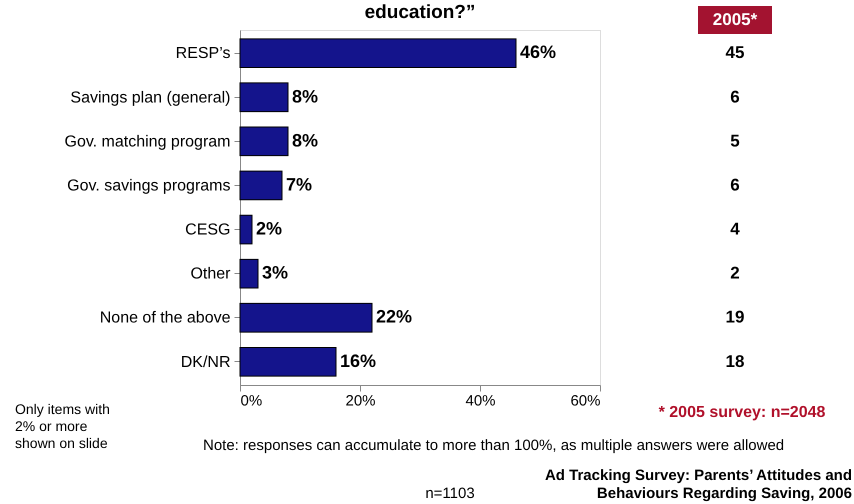 The width and height of the screenshot is (854, 504). What do you see at coordinates (493, 445) in the screenshot?
I see `text: Note: responses can accumulate to more than 100%, as multiple answers were allowed` at bounding box center [493, 445].